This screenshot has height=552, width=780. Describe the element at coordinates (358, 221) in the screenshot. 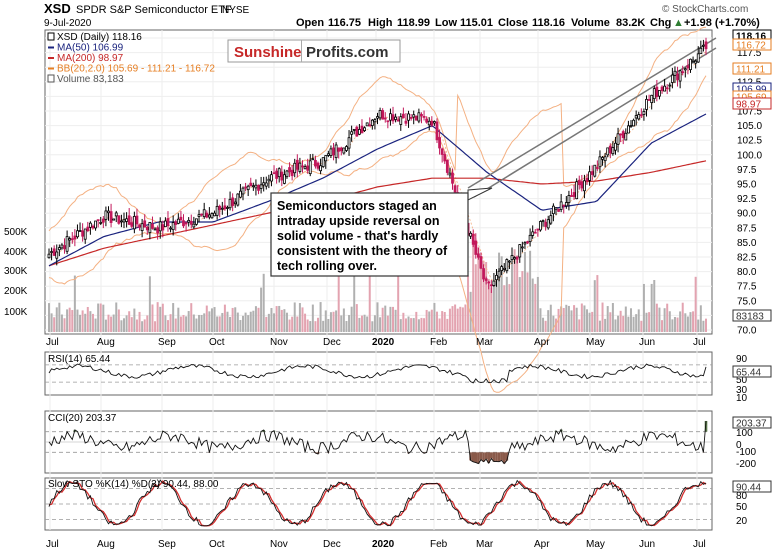

I see `callout-line: intraday upside reversal on` at that location.